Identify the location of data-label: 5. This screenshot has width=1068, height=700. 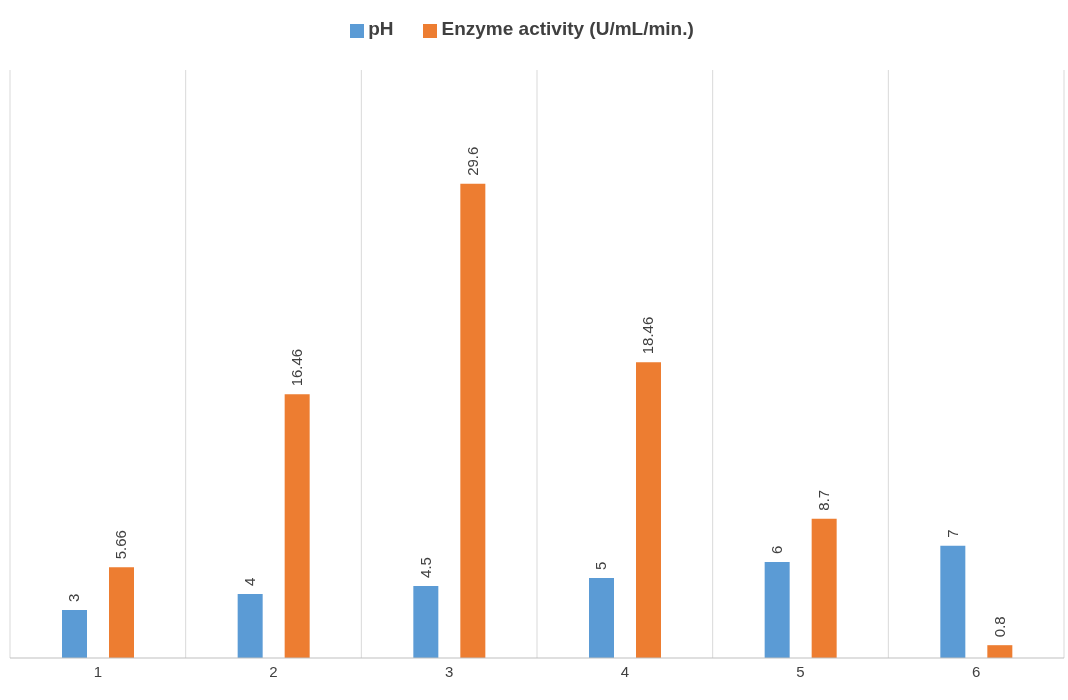
(601, 565).